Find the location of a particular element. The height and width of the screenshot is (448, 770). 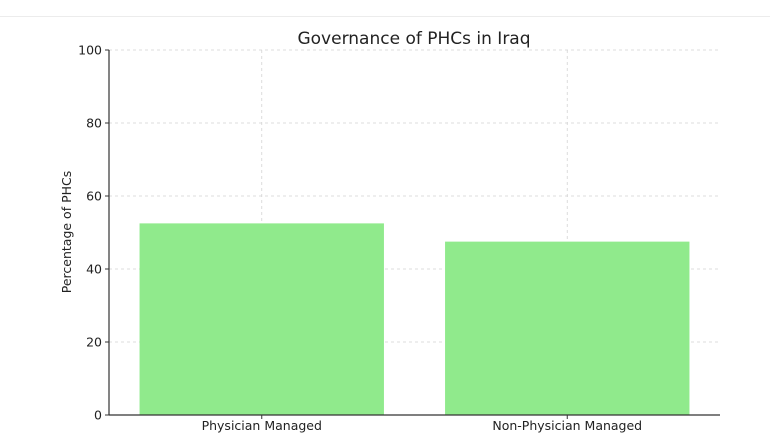

y-tick-label: 0 is located at coordinates (98, 415).